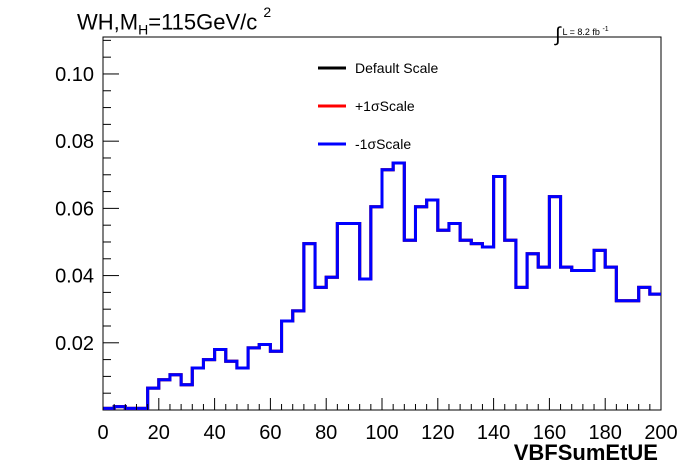  I want to click on y-tick-label: 0.10, so click(74, 75).